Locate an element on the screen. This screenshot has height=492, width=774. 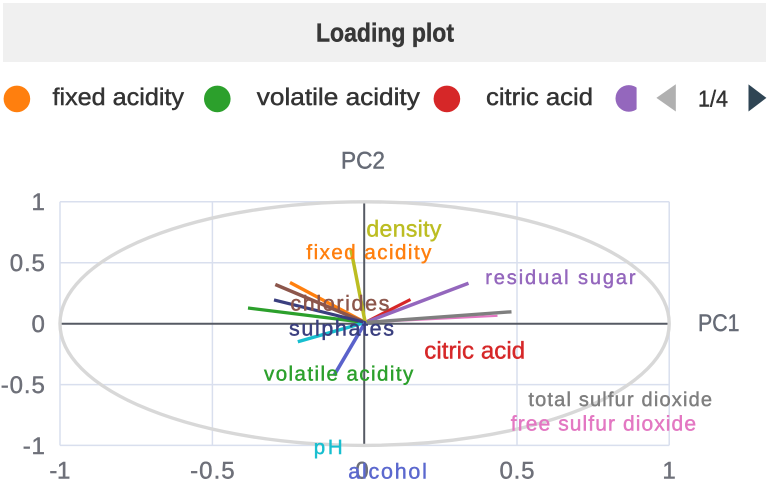
svg-text: PC1 is located at coordinates (719, 323).